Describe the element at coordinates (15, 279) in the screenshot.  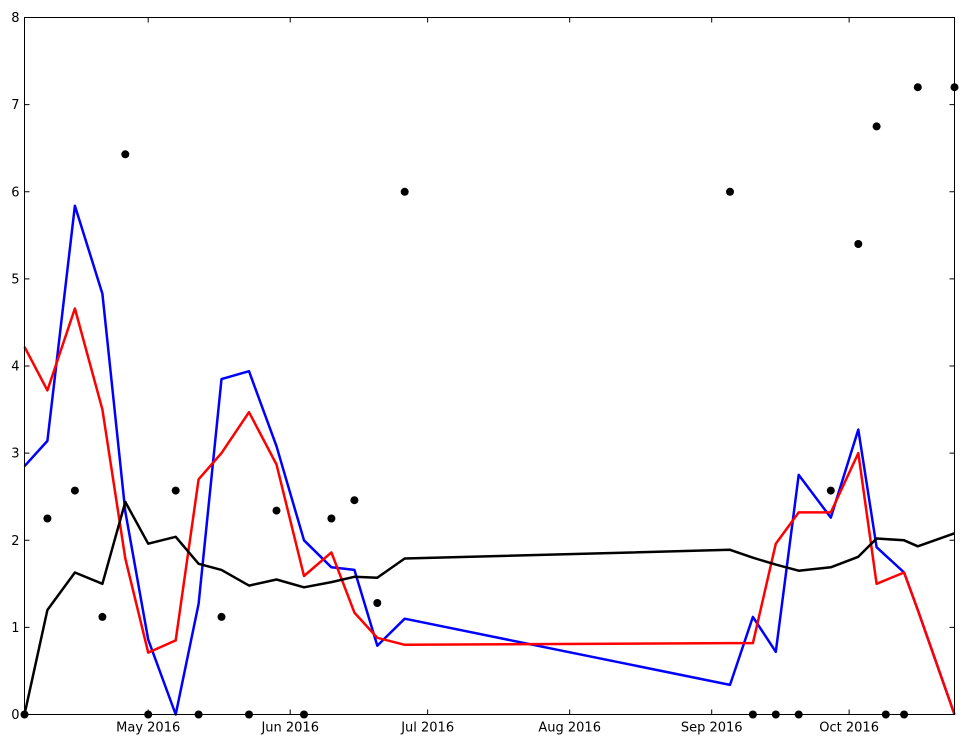
I see `y-tick-label: 5` at that location.